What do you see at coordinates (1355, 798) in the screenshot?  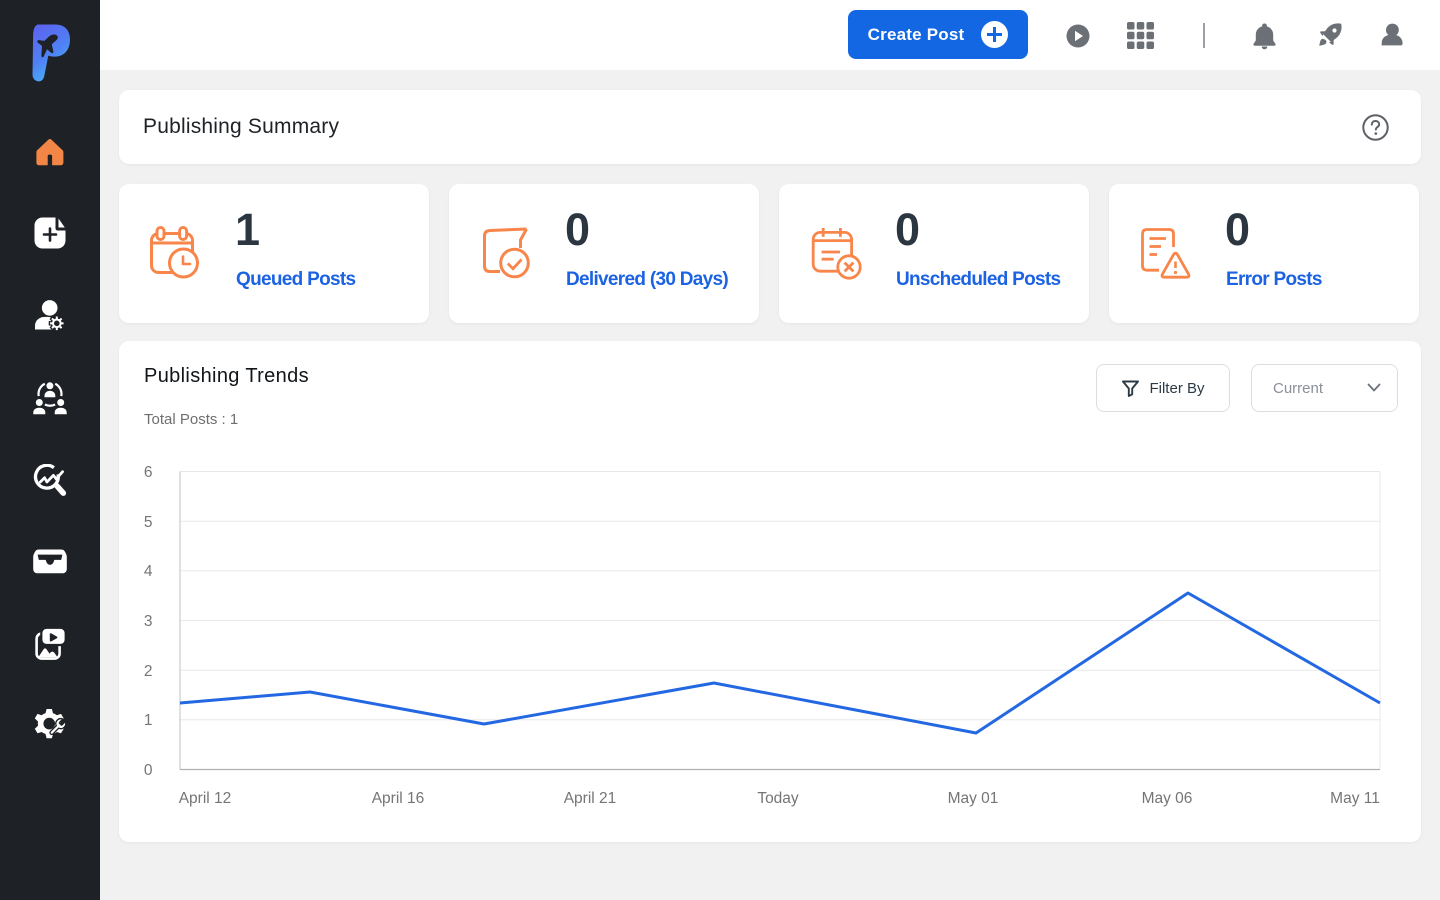 I see `svg-text: May 11` at bounding box center [1355, 798].